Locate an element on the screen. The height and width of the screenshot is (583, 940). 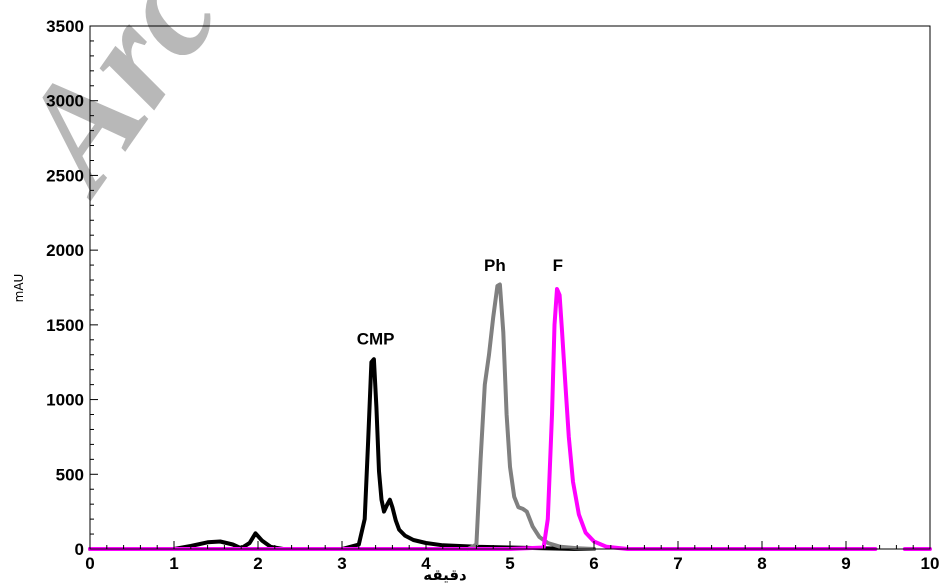
x-axis-title: دقیقه is located at coordinates (445, 574).